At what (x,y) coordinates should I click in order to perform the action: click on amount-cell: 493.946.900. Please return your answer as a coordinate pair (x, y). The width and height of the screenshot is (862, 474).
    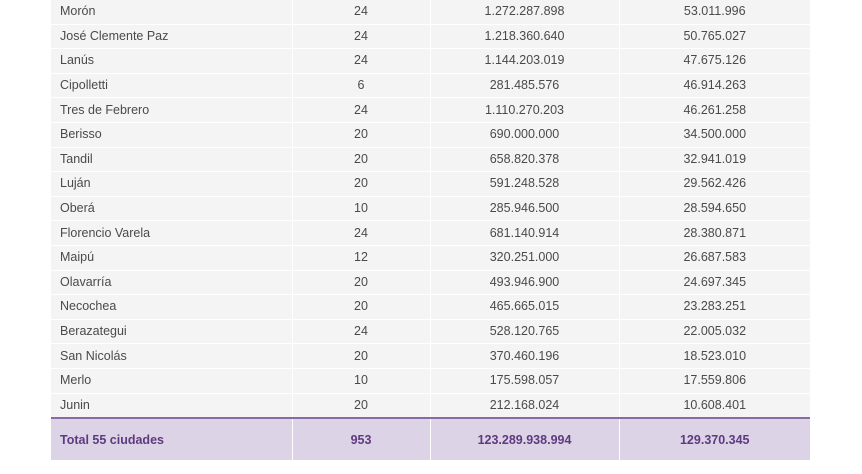
    Looking at the image, I should click on (525, 283).